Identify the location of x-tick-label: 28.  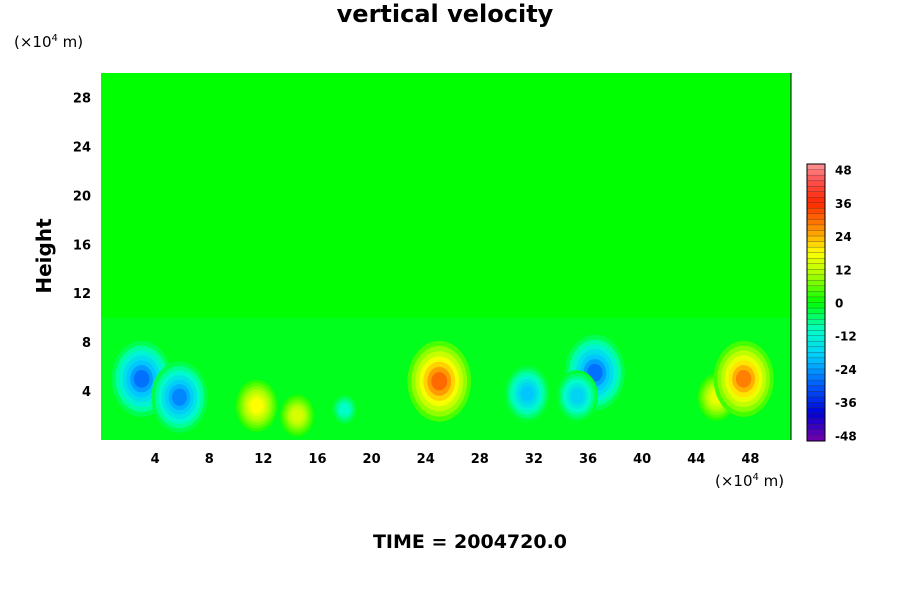
(480, 459).